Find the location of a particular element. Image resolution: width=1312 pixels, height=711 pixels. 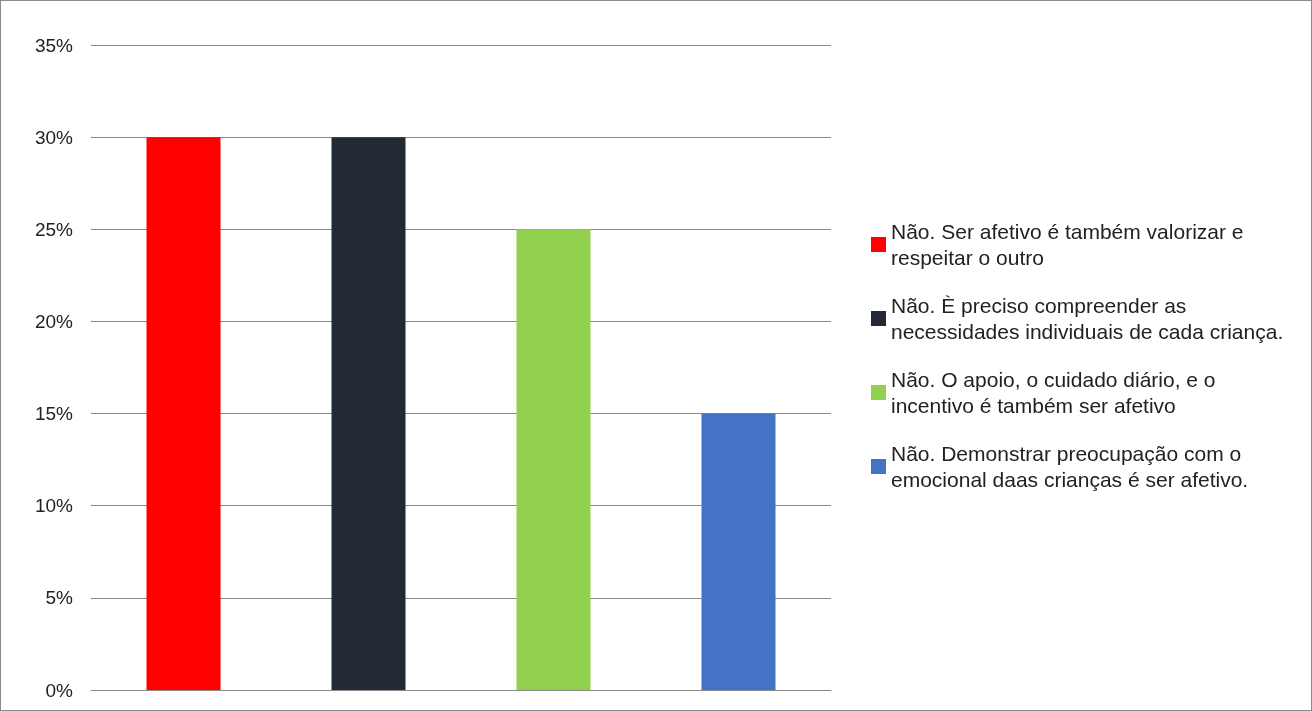

y-tick-label: 0% is located at coordinates (59, 690).